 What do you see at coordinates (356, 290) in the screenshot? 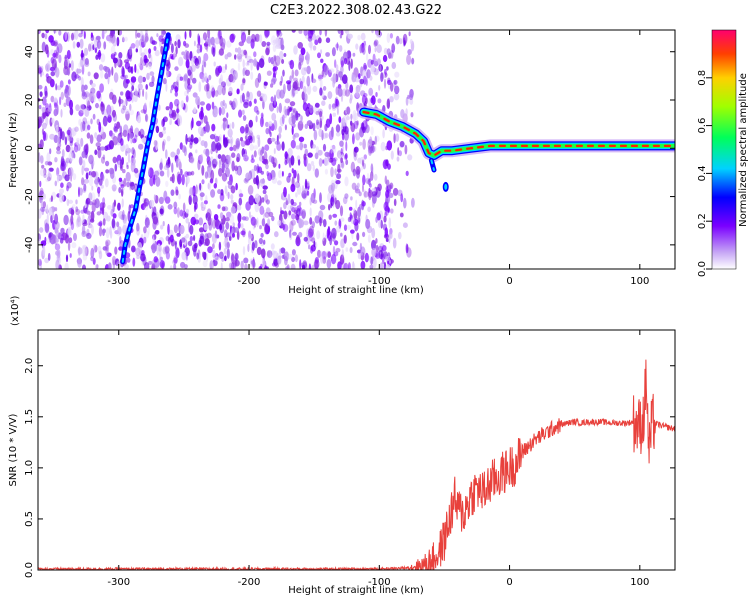
I see `top-x-axis-label: Height of straight line (km)` at bounding box center [356, 290].